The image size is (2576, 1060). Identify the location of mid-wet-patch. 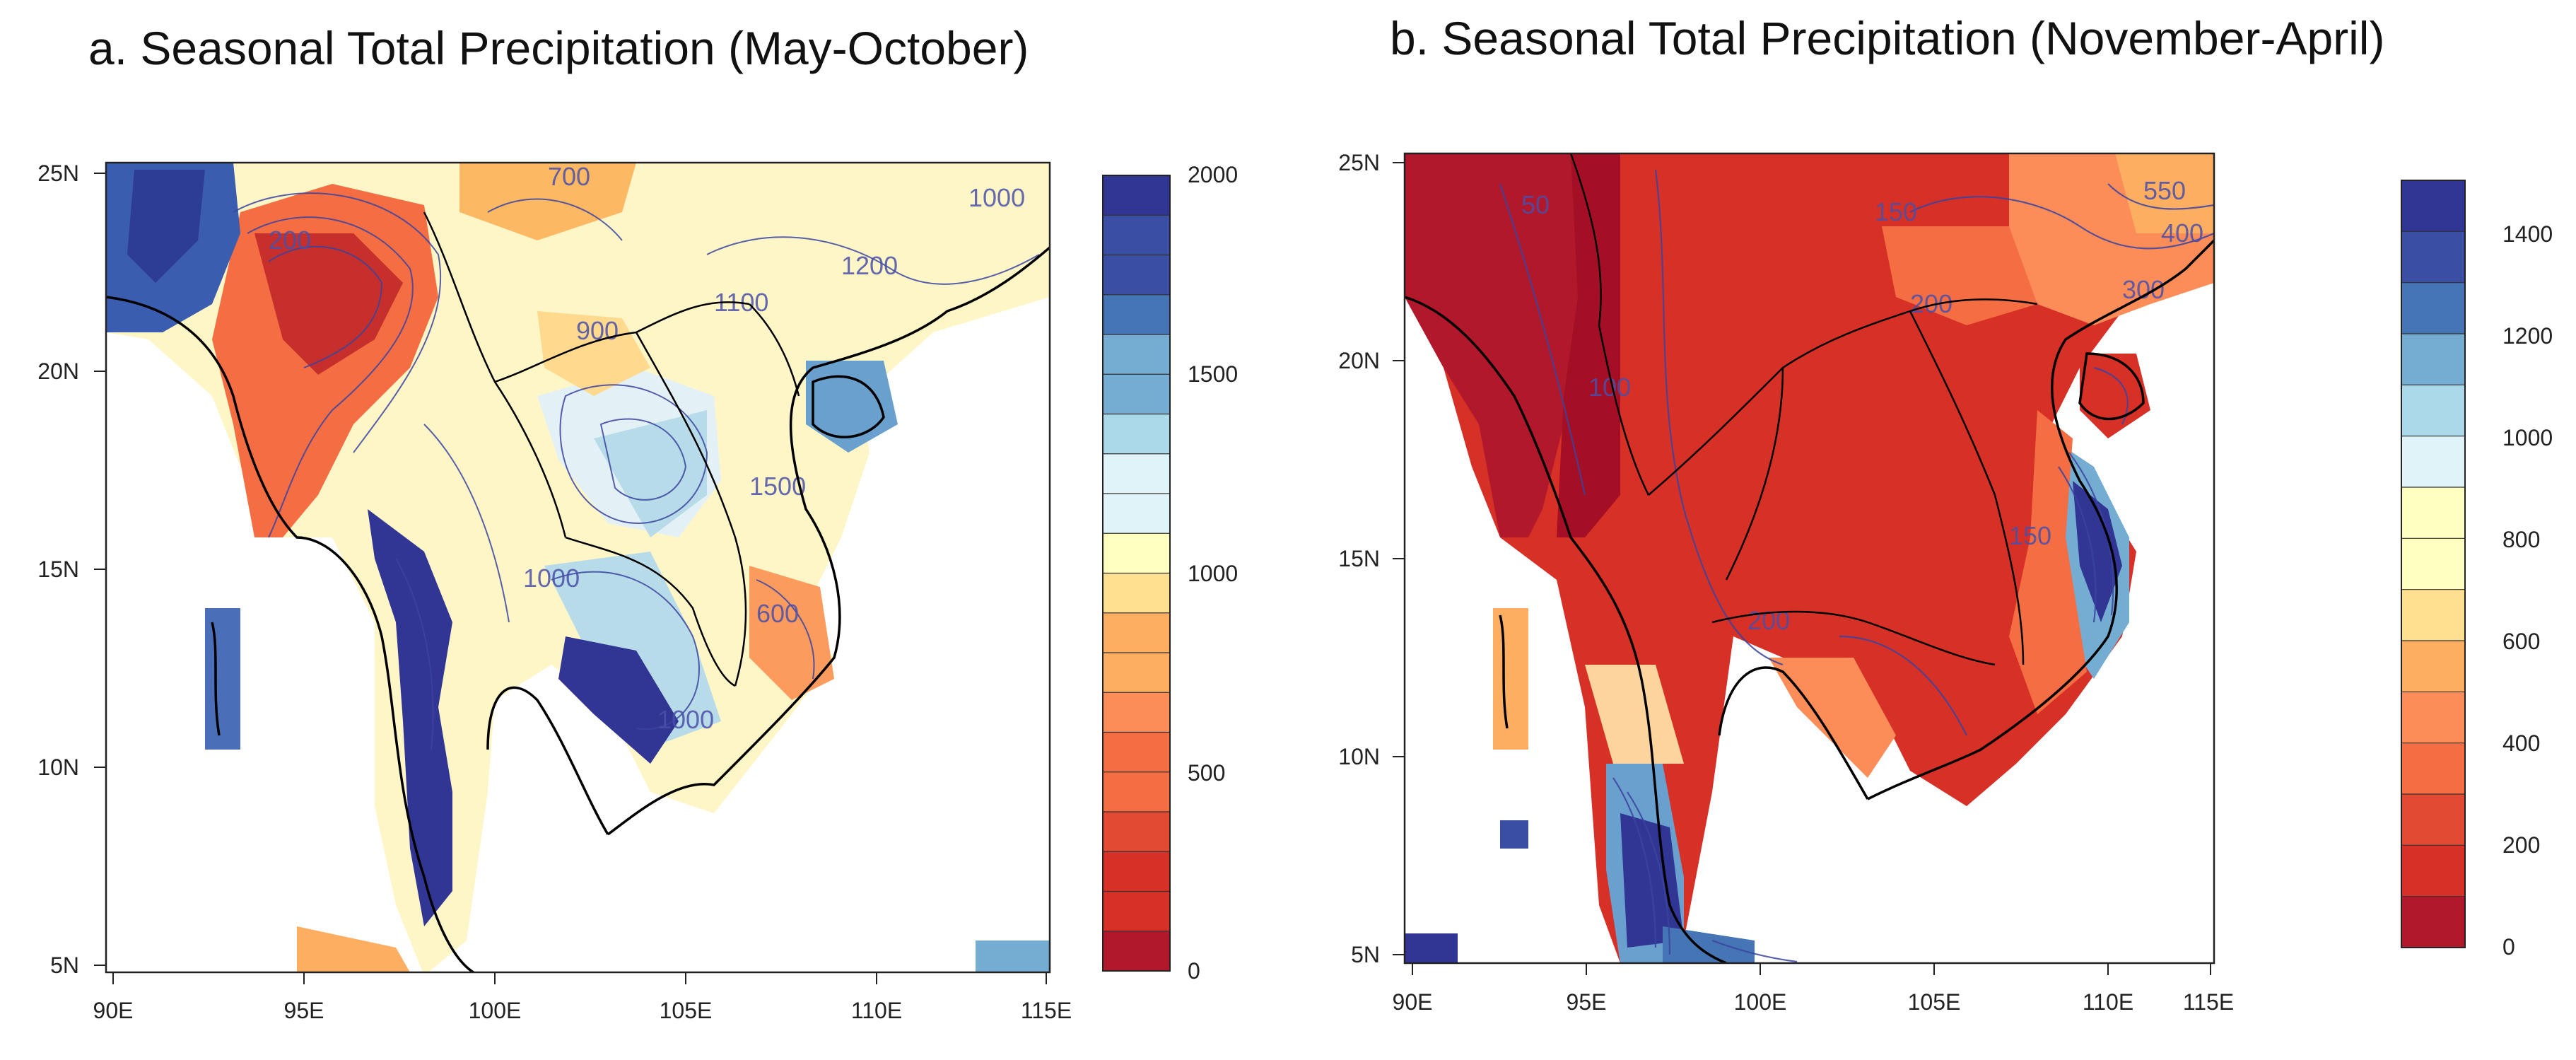
(651, 473).